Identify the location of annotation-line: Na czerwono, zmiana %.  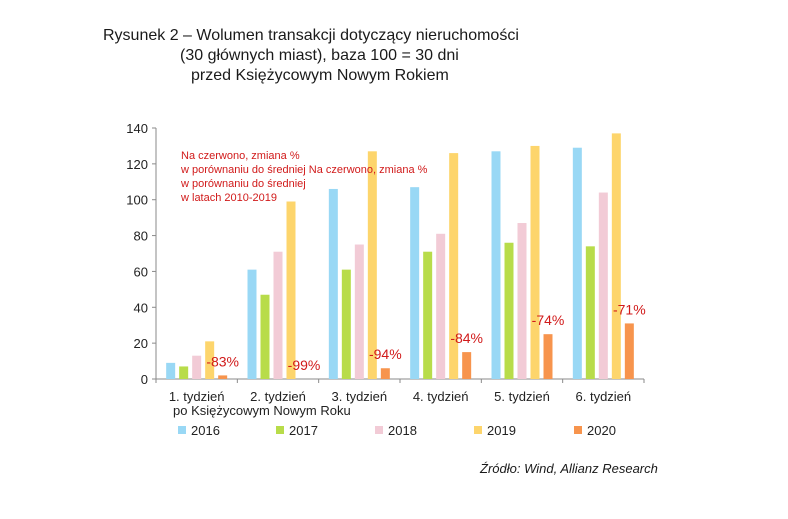
(240, 156).